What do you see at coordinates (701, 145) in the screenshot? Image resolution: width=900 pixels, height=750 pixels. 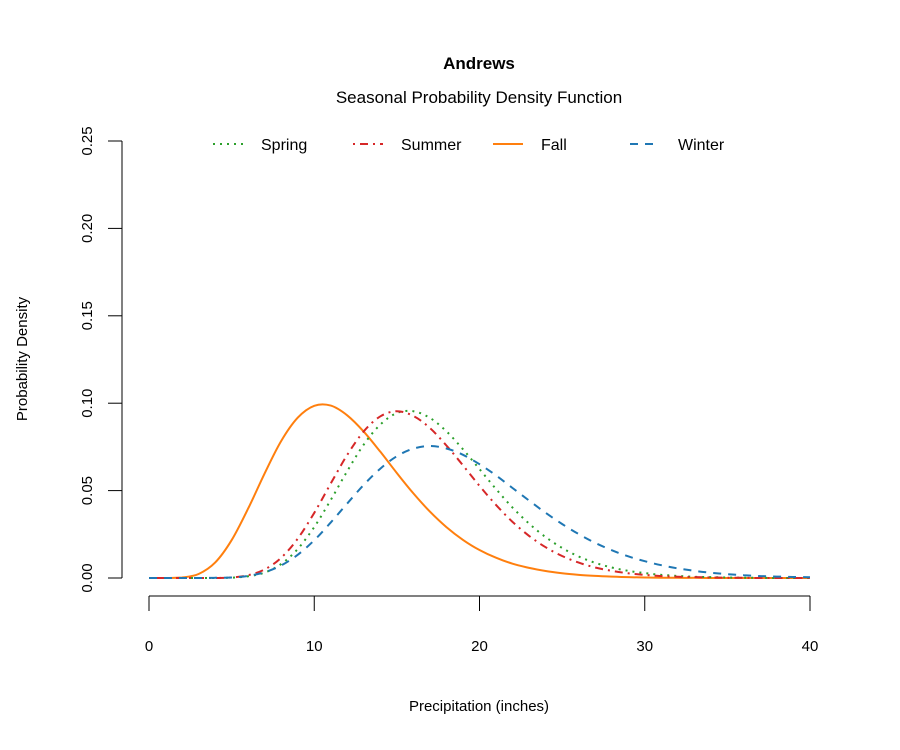 I see `legend-label-winter: Winter` at bounding box center [701, 145].